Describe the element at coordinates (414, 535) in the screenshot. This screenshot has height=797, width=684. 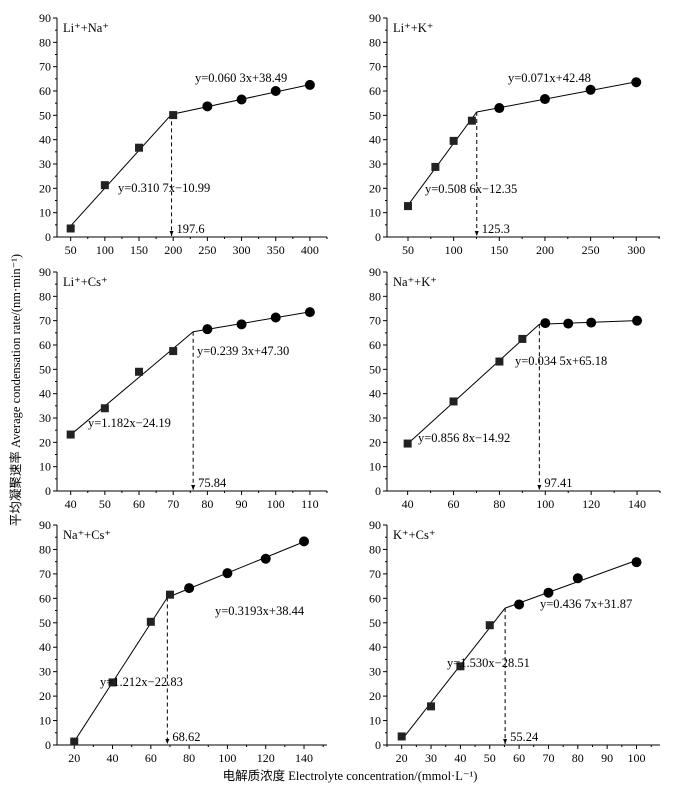
I see `panel-title: K⁺+Cs⁺` at that location.